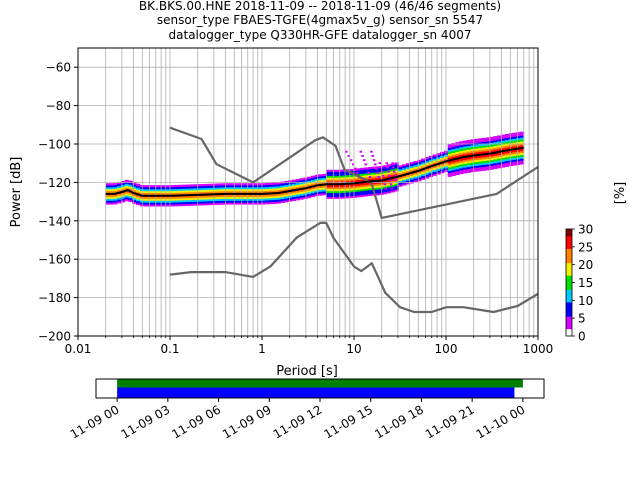 The image size is (640, 480). Describe the element at coordinates (54, 183) in the screenshot. I see `y-tick-label: −120` at that location.